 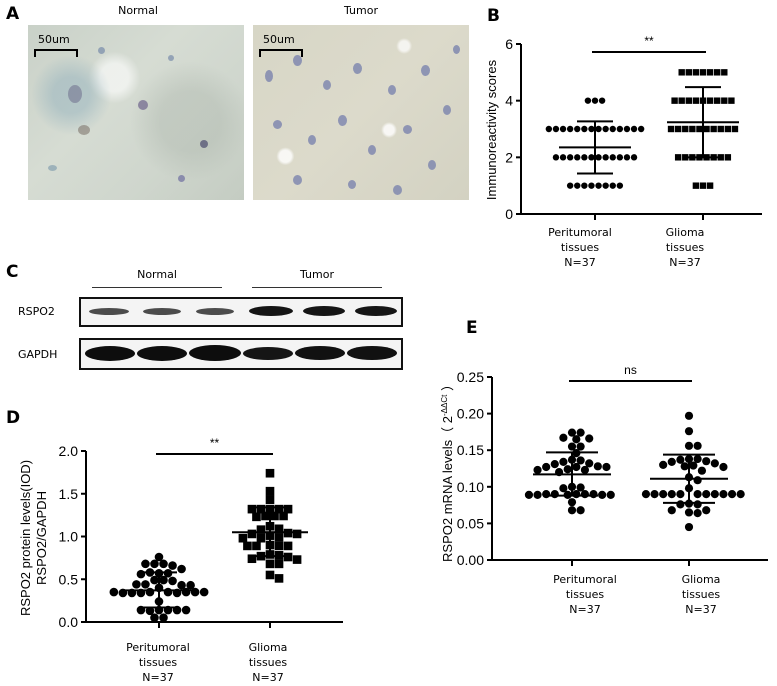 What do you see at coordinates (623, 128) in the screenshot?
I see `chart-b-immunoreactivity: 0 2 4 6 ** Immunoreactivity scores` at bounding box center [623, 128].